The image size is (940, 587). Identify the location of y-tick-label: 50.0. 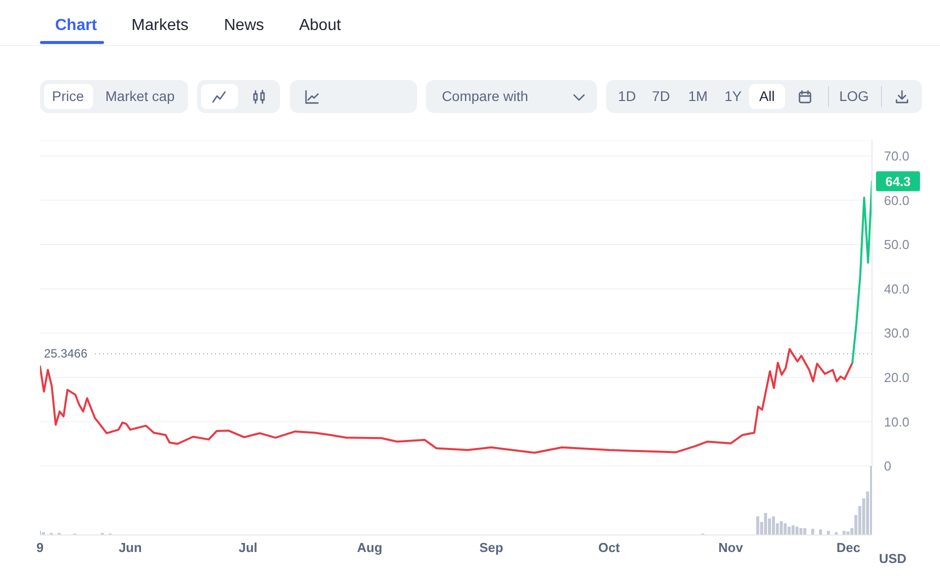
(897, 244).